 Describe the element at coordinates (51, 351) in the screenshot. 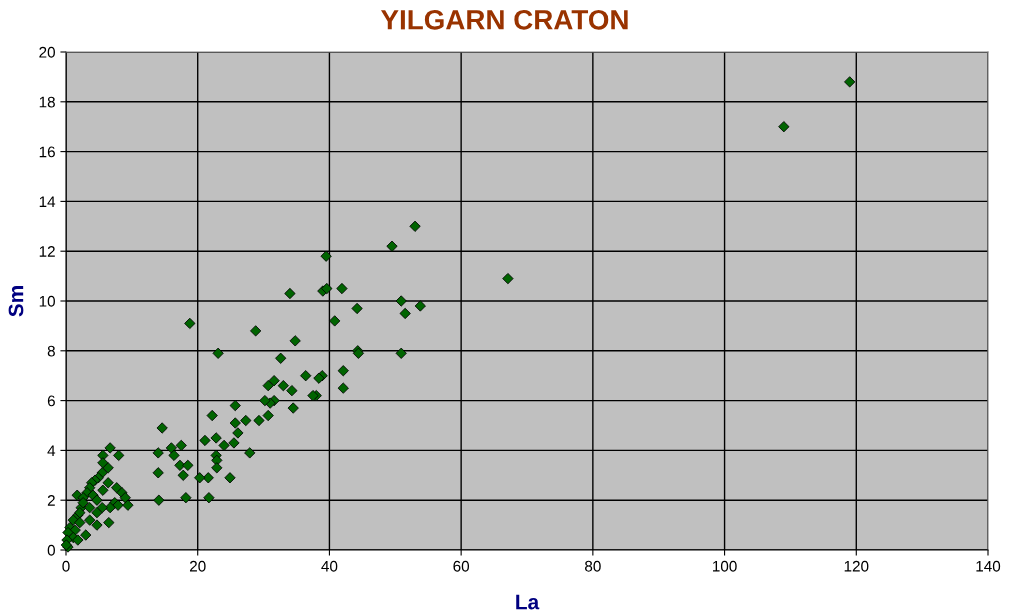

I see `y-tick-label: 8` at that location.